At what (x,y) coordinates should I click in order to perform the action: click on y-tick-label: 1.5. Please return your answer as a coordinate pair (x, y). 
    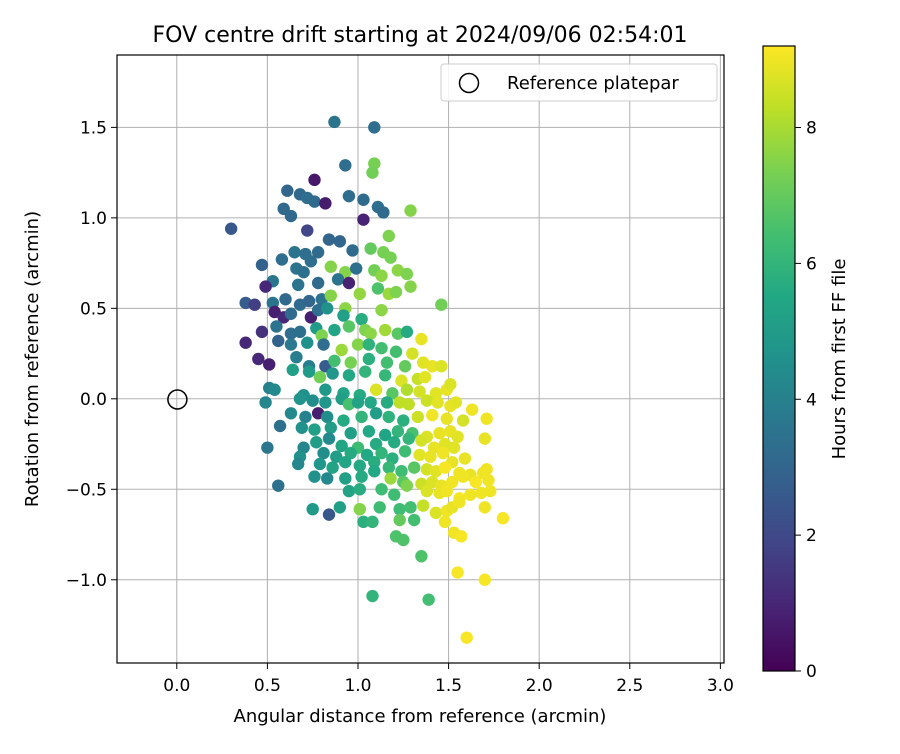
    Looking at the image, I should click on (93, 128).